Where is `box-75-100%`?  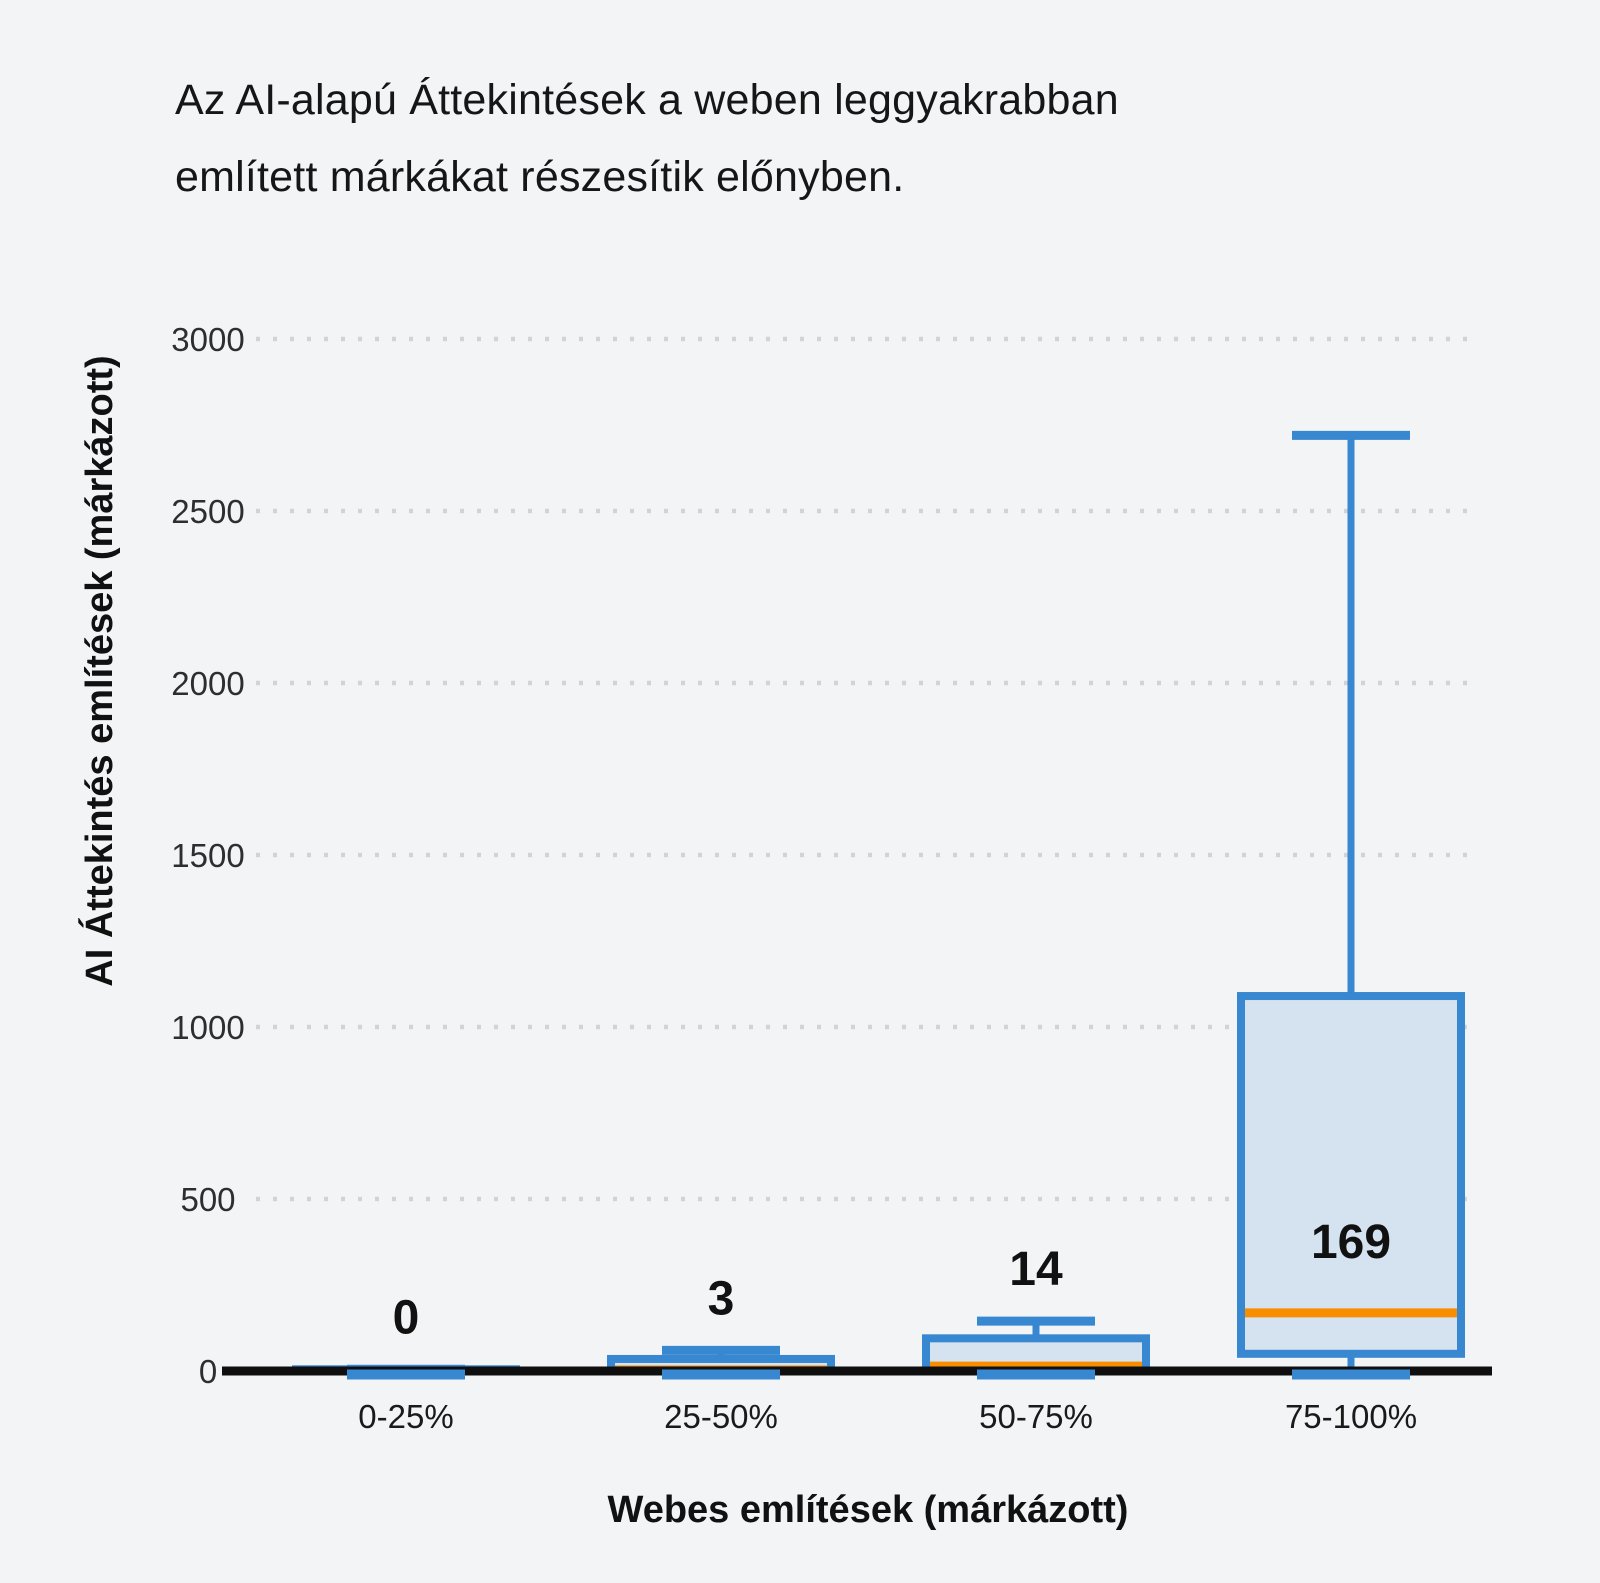 box-75-100% is located at coordinates (1351, 902).